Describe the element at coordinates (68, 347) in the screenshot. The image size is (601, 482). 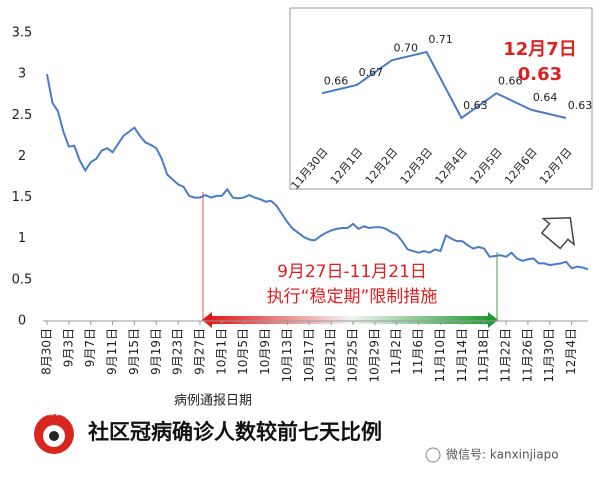
I see `x-tick-label: 9月3日` at that location.